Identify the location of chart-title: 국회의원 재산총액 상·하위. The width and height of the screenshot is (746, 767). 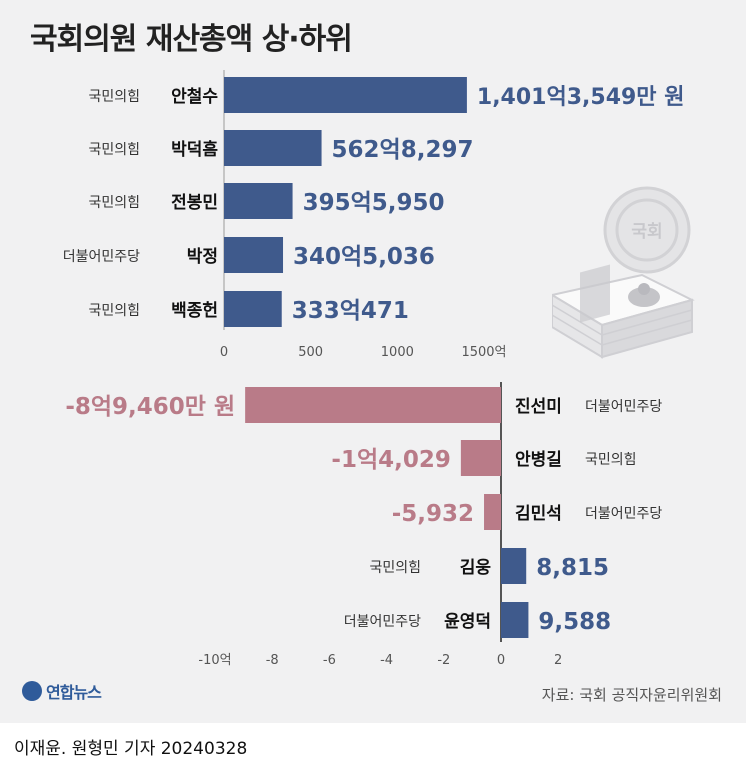
(191, 39).